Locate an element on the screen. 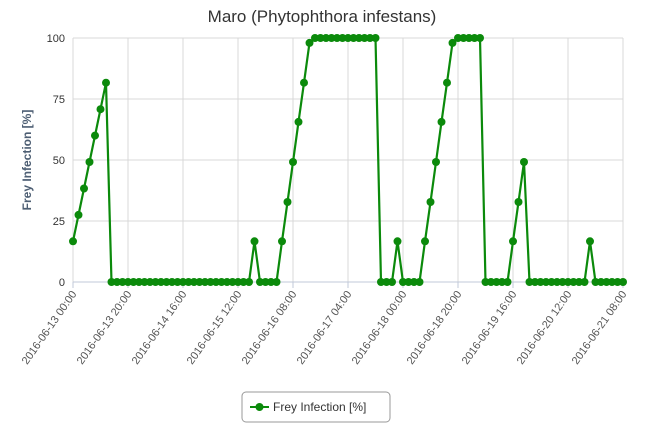 This screenshot has height=430, width=645. legend: Frey Infection [%] is located at coordinates (316, 407).